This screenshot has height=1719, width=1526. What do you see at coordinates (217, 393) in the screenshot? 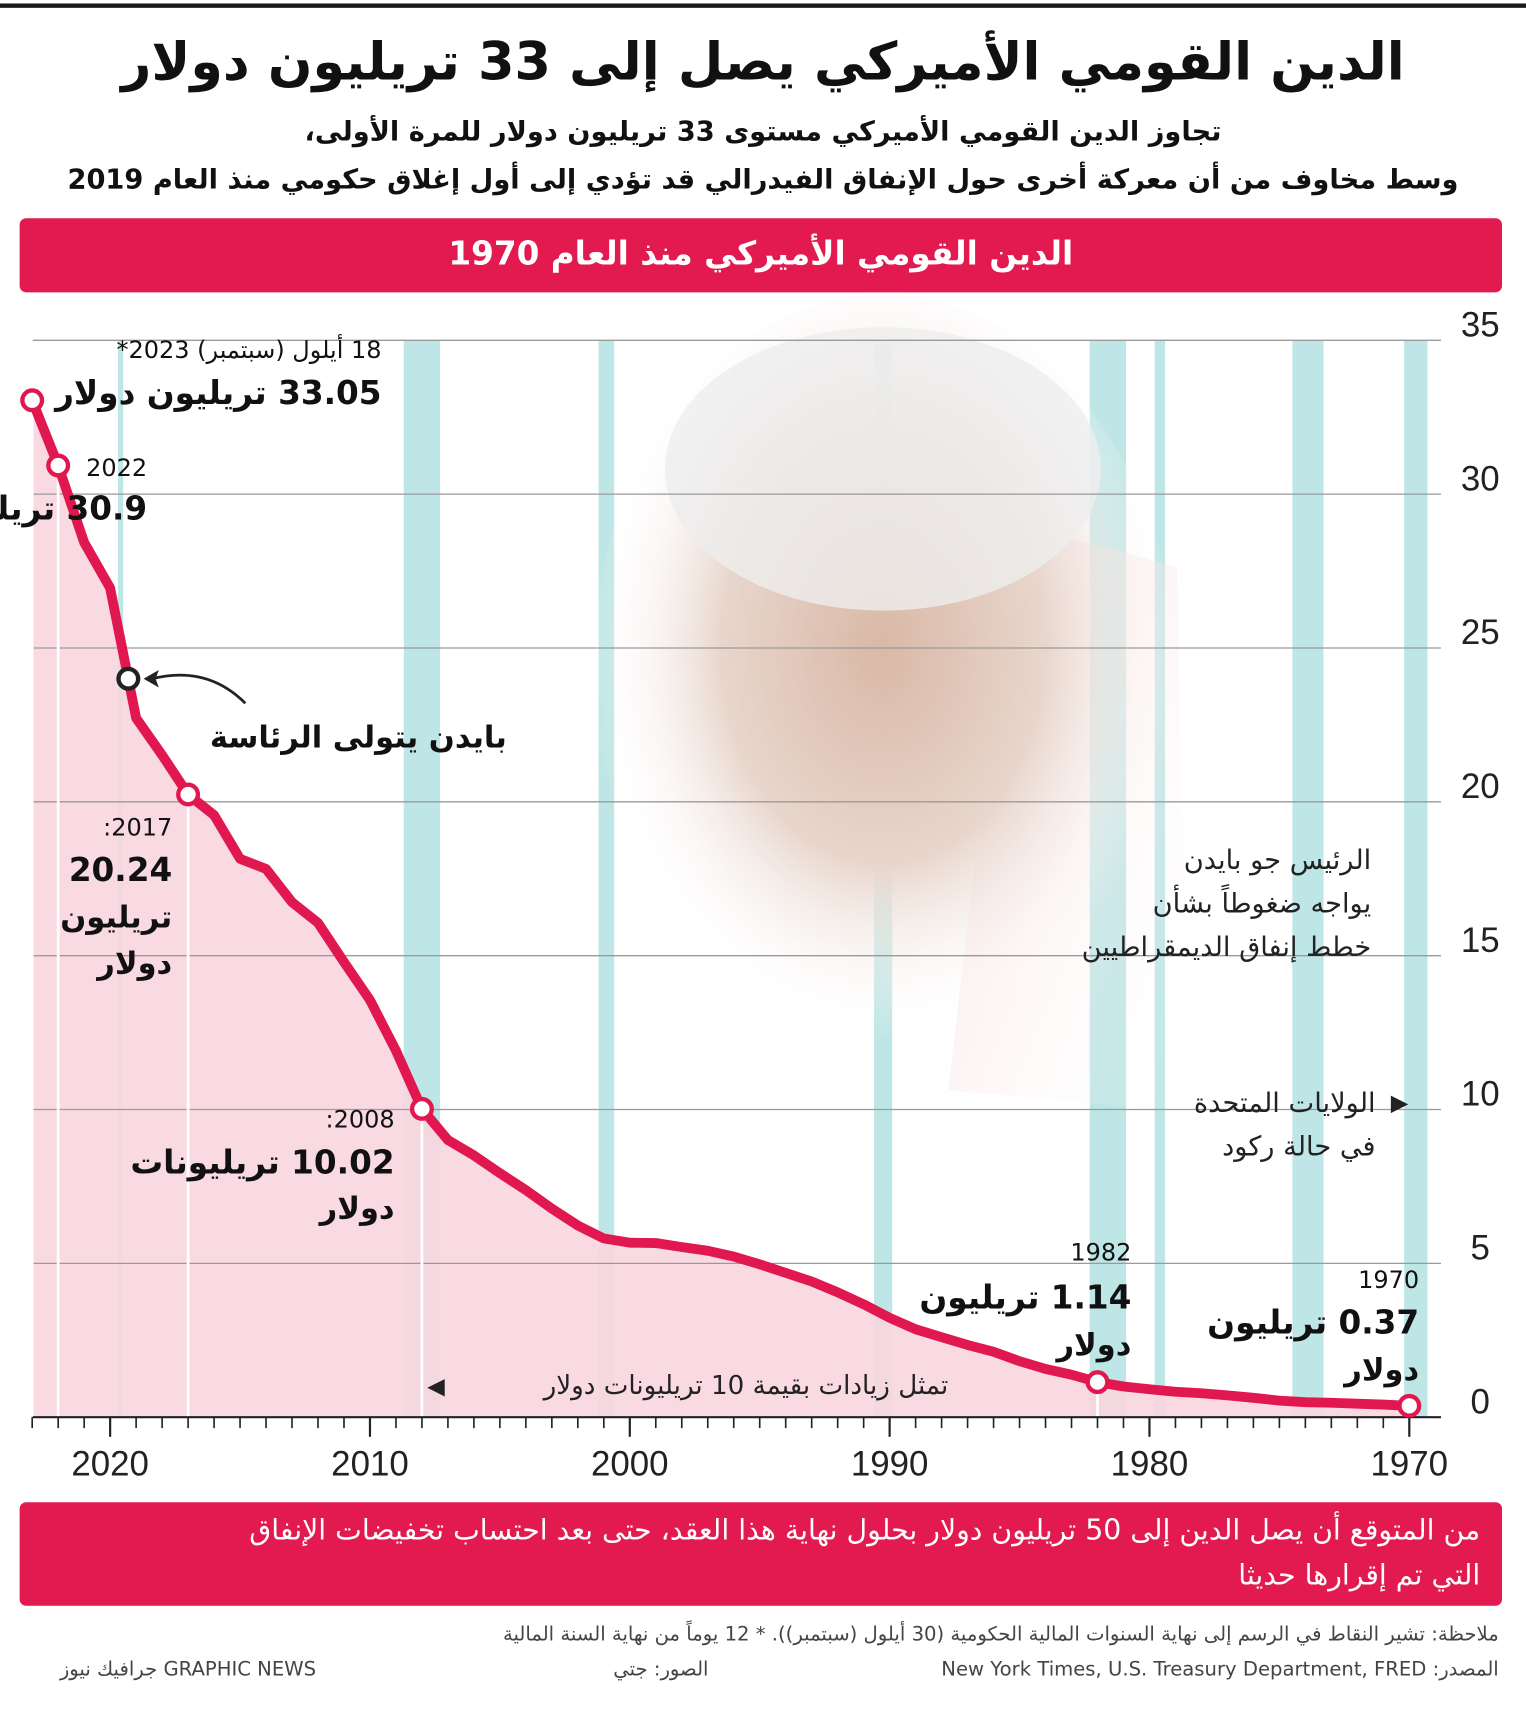
I see `point-label: 33.05 تريليون دولار` at bounding box center [217, 393].